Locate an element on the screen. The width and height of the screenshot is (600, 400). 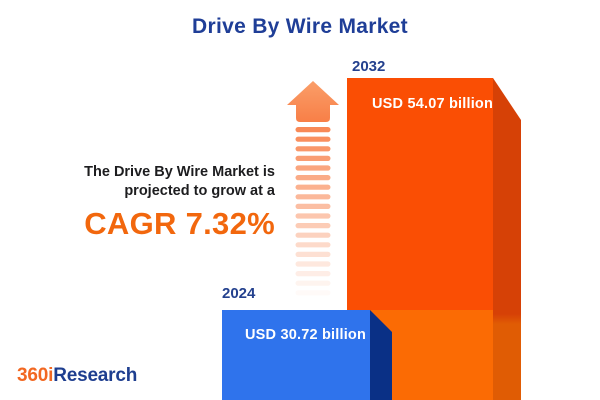
annotation-line-2: projected to grow at a is located at coordinates (199, 191).